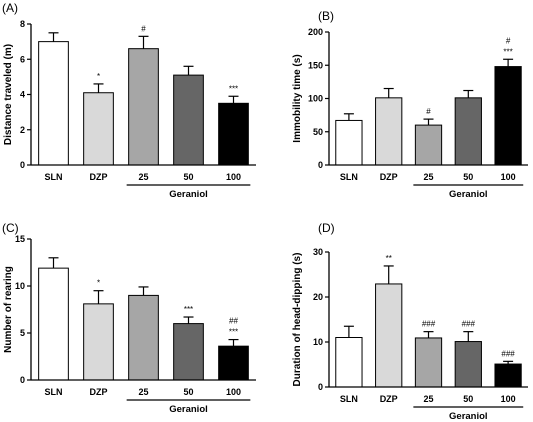  What do you see at coordinates (315, 99) in the screenshot?
I see `y-tick-label: 100` at bounding box center [315, 99].